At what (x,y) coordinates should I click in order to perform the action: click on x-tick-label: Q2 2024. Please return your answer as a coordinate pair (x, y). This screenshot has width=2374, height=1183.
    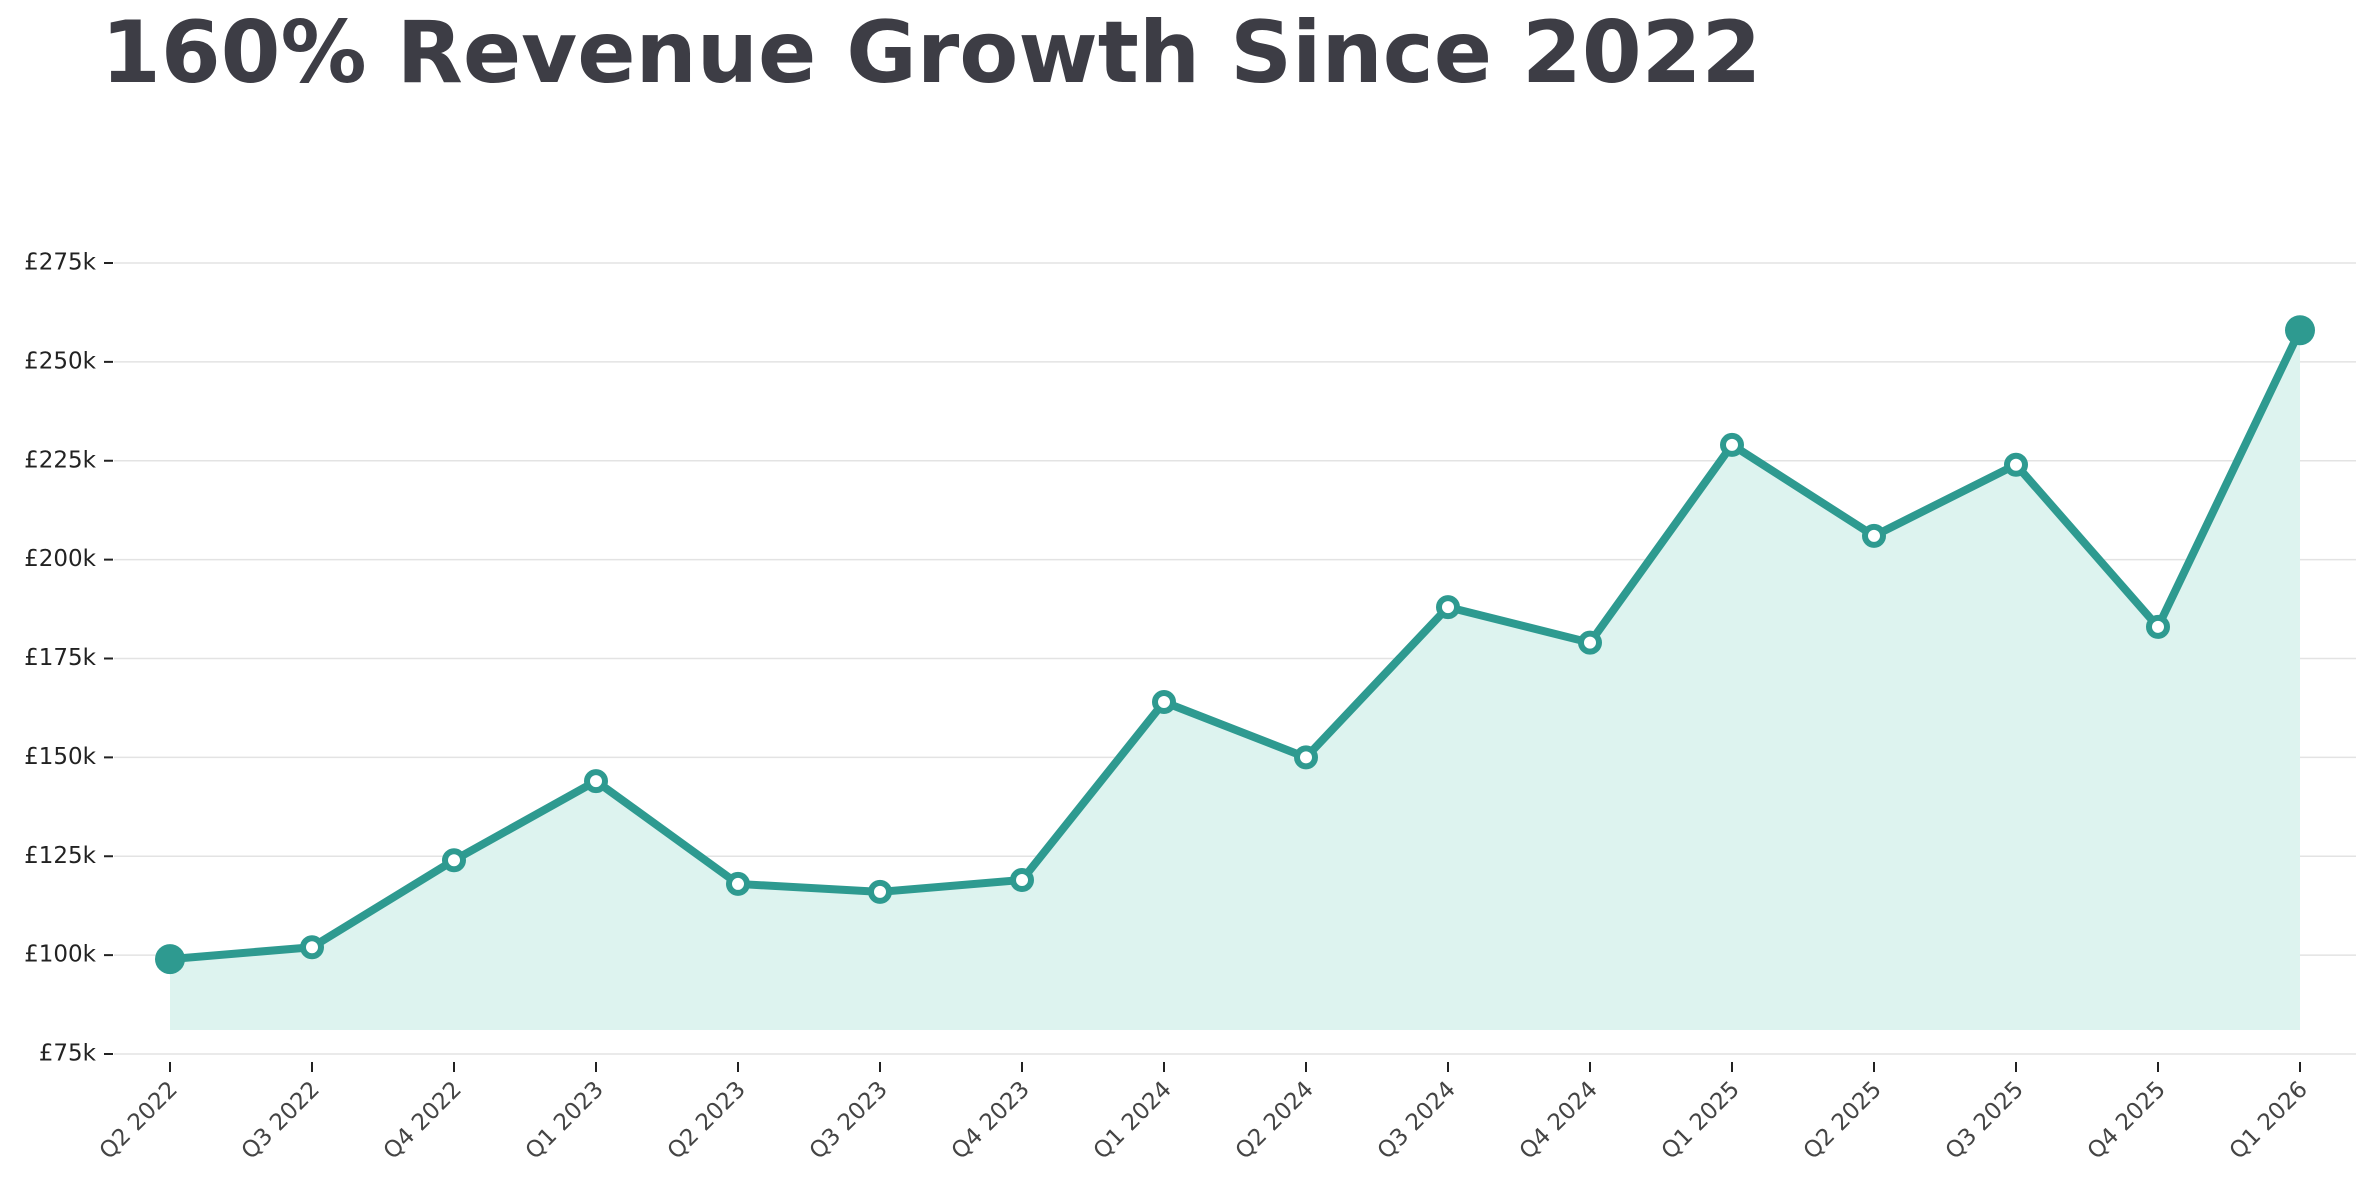
    Looking at the image, I should click on (1275, 1120).